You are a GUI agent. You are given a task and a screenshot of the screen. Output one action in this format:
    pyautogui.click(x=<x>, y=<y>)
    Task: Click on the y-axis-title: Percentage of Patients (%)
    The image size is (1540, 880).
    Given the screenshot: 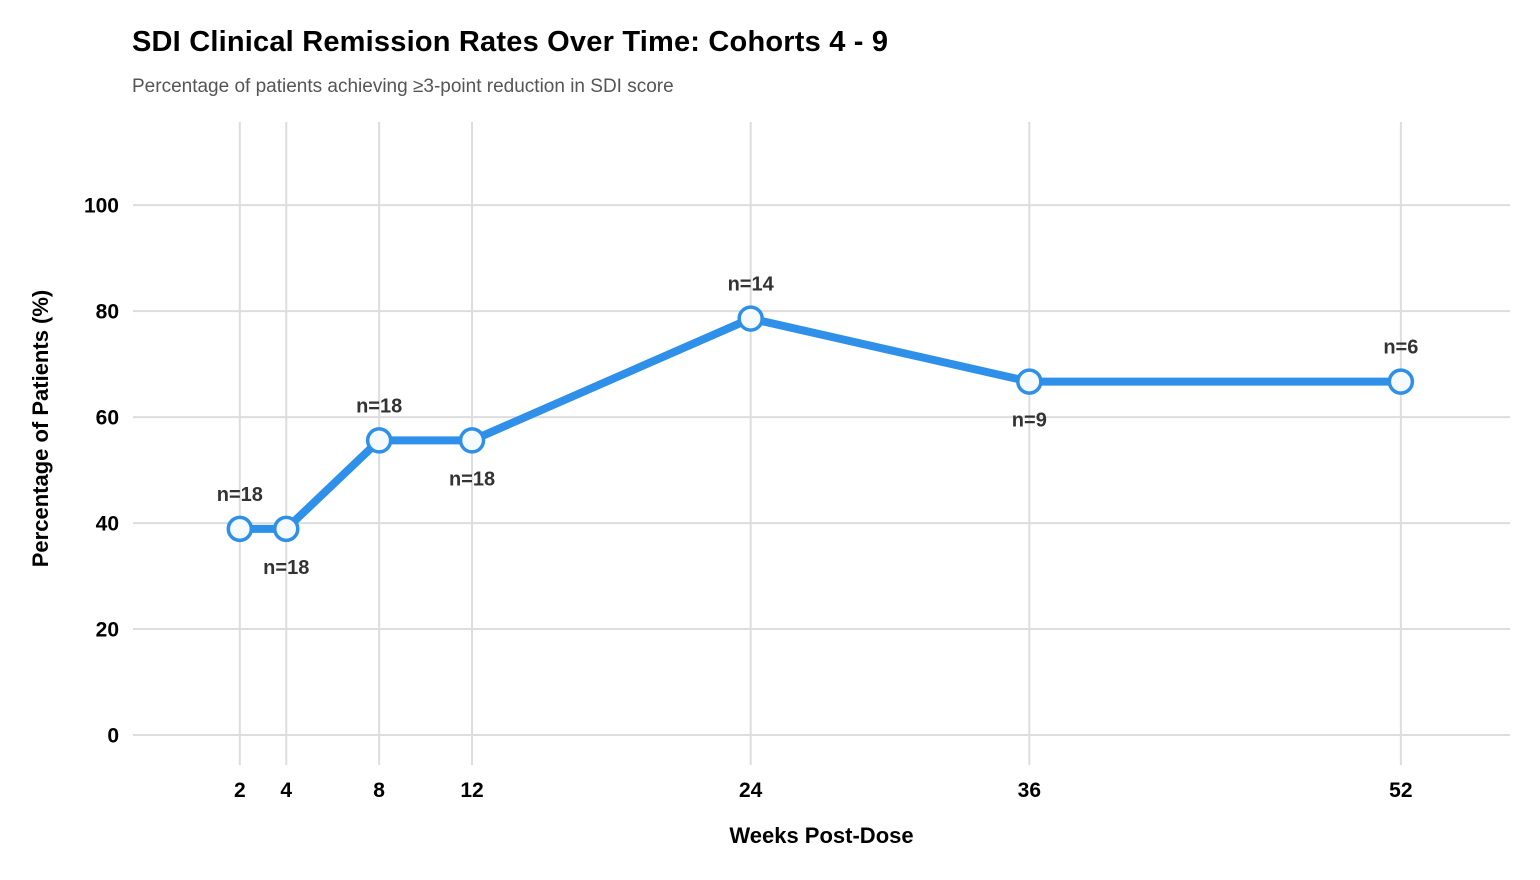 What is the action you would take?
    pyautogui.click(x=40, y=429)
    